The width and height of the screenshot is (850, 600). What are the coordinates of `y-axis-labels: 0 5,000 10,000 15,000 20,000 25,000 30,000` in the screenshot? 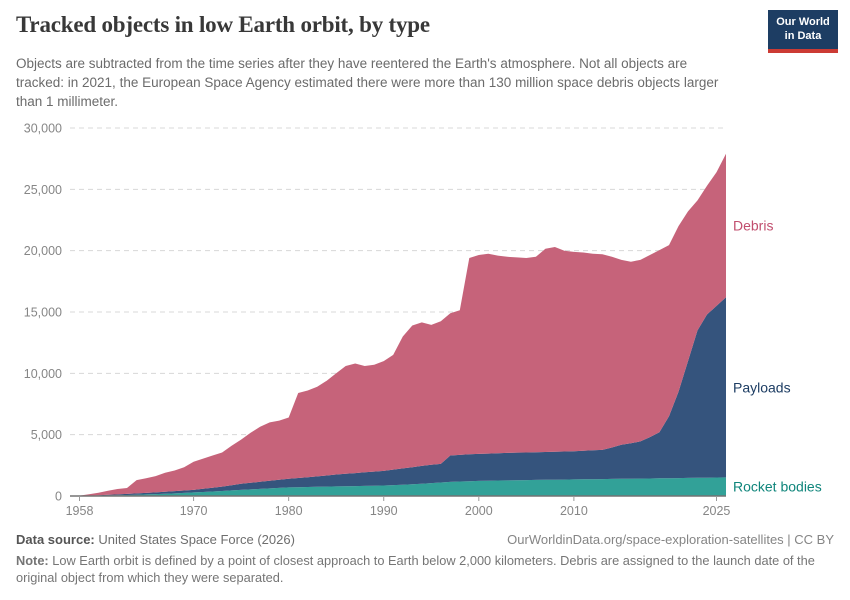 It's located at (43, 313).